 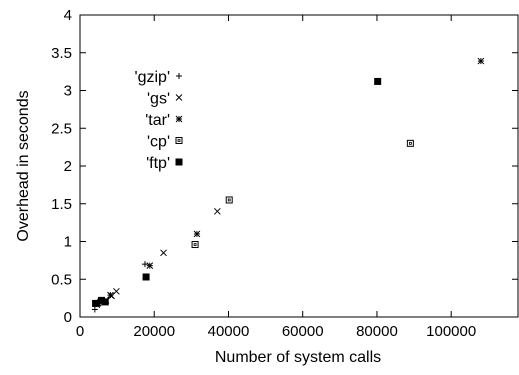 I want to click on y-tick-label: 1, so click(x=68, y=242).